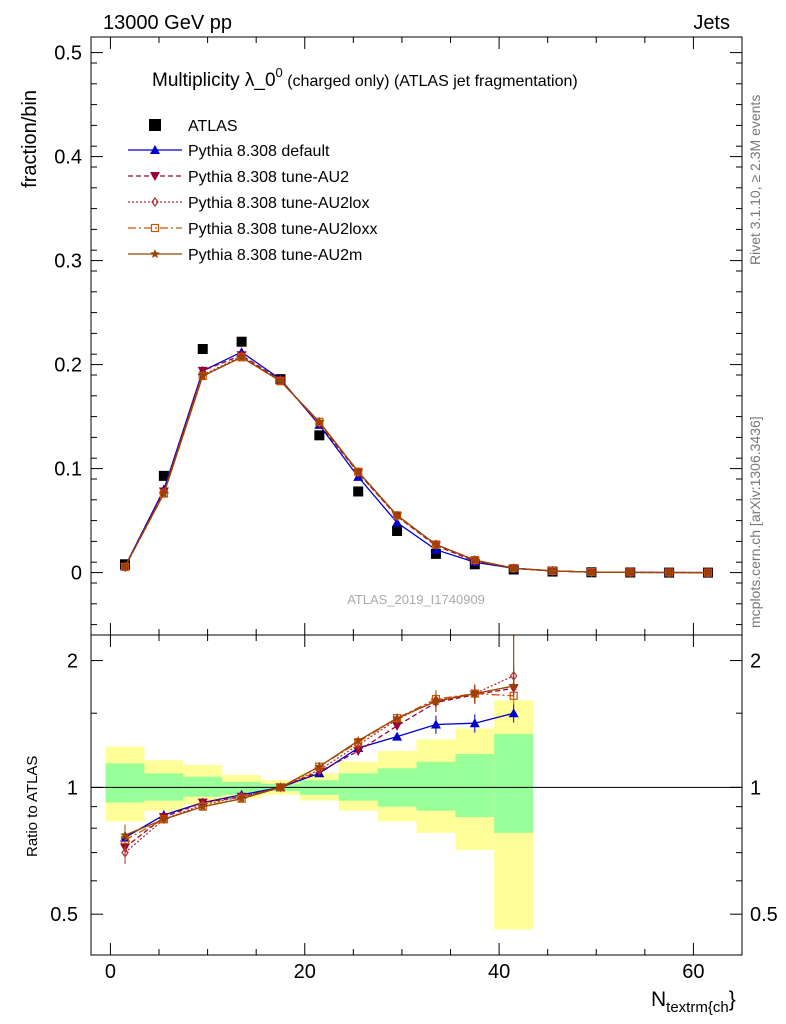 This screenshot has height=1024, width=786. I want to click on x-tick-label: 0, so click(110, 972).